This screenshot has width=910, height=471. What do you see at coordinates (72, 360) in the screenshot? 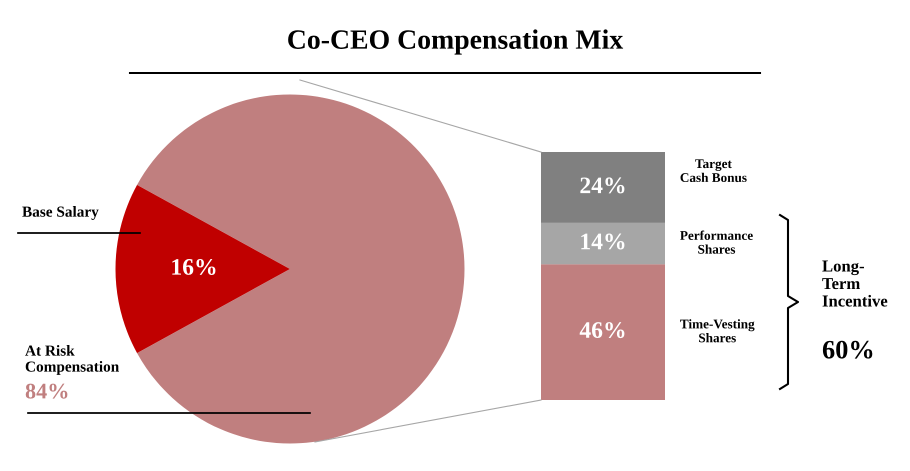
I see `slice-label: At Risk Compensation` at bounding box center [72, 360].